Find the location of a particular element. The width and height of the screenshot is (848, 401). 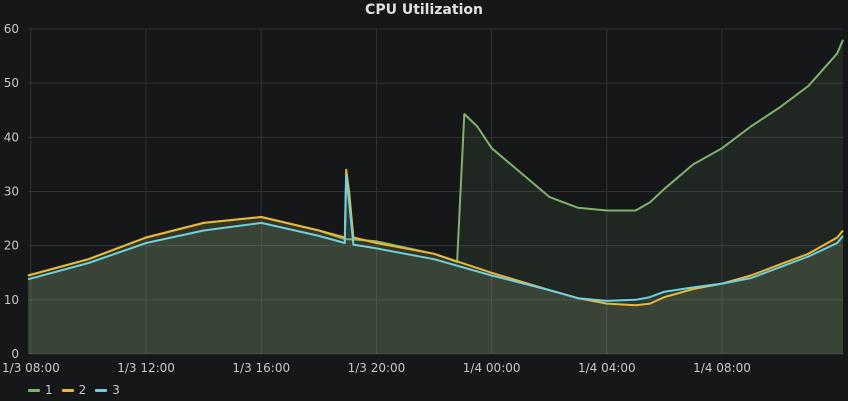

legend-label: 3 is located at coordinates (116, 390).